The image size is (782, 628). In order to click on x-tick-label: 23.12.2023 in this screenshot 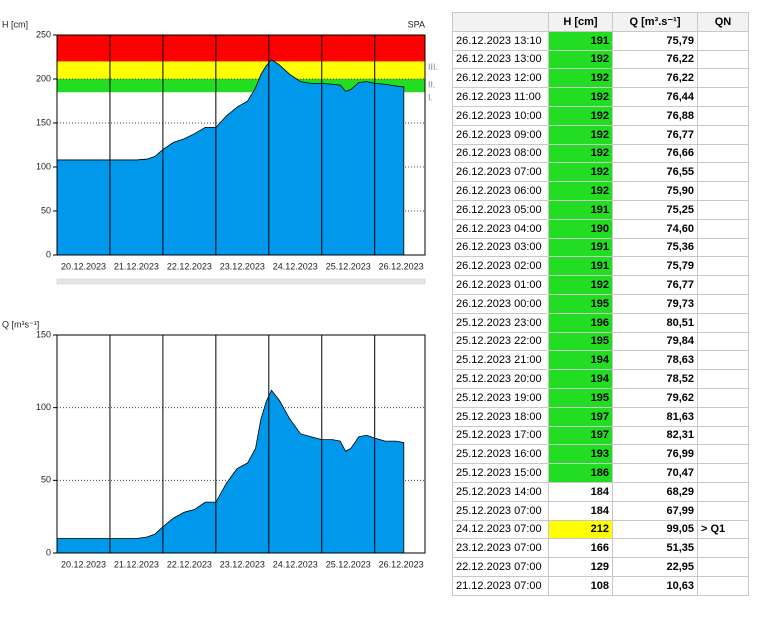, I will do `click(242, 266)`.